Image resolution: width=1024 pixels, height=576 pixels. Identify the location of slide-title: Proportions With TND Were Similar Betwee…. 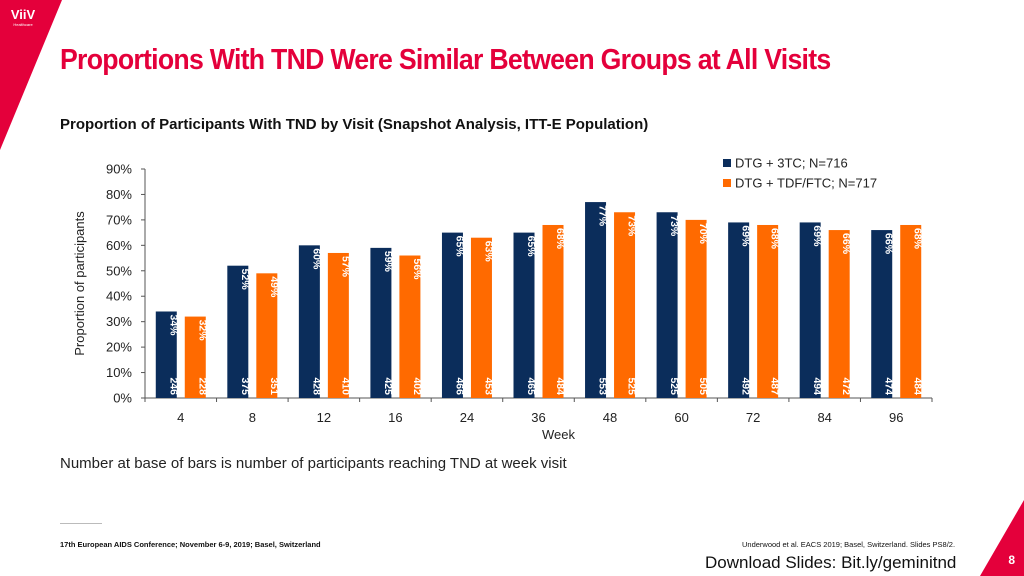
(445, 60).